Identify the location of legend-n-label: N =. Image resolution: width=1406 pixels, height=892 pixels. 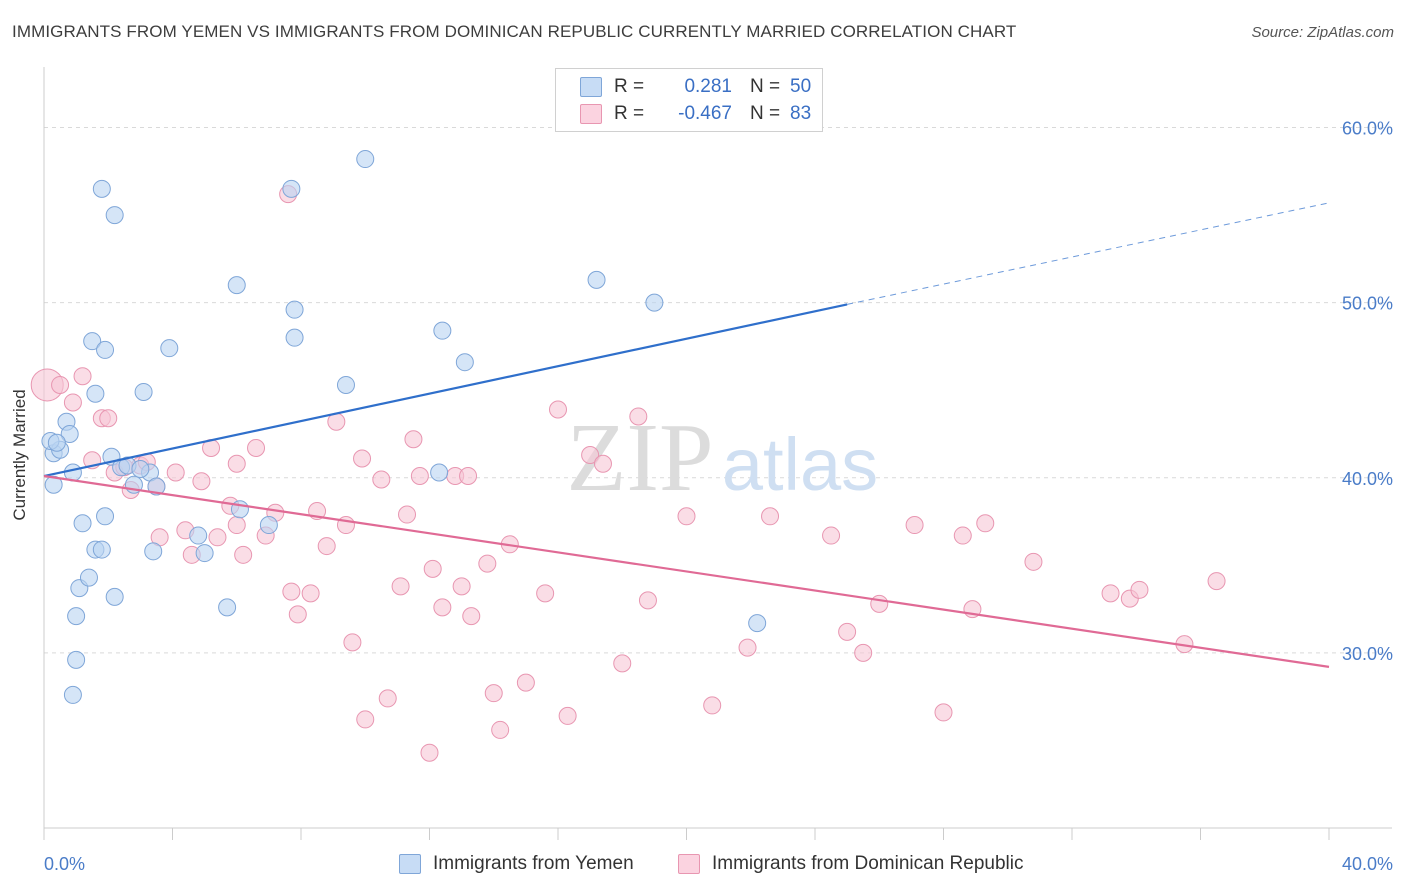
(765, 86).